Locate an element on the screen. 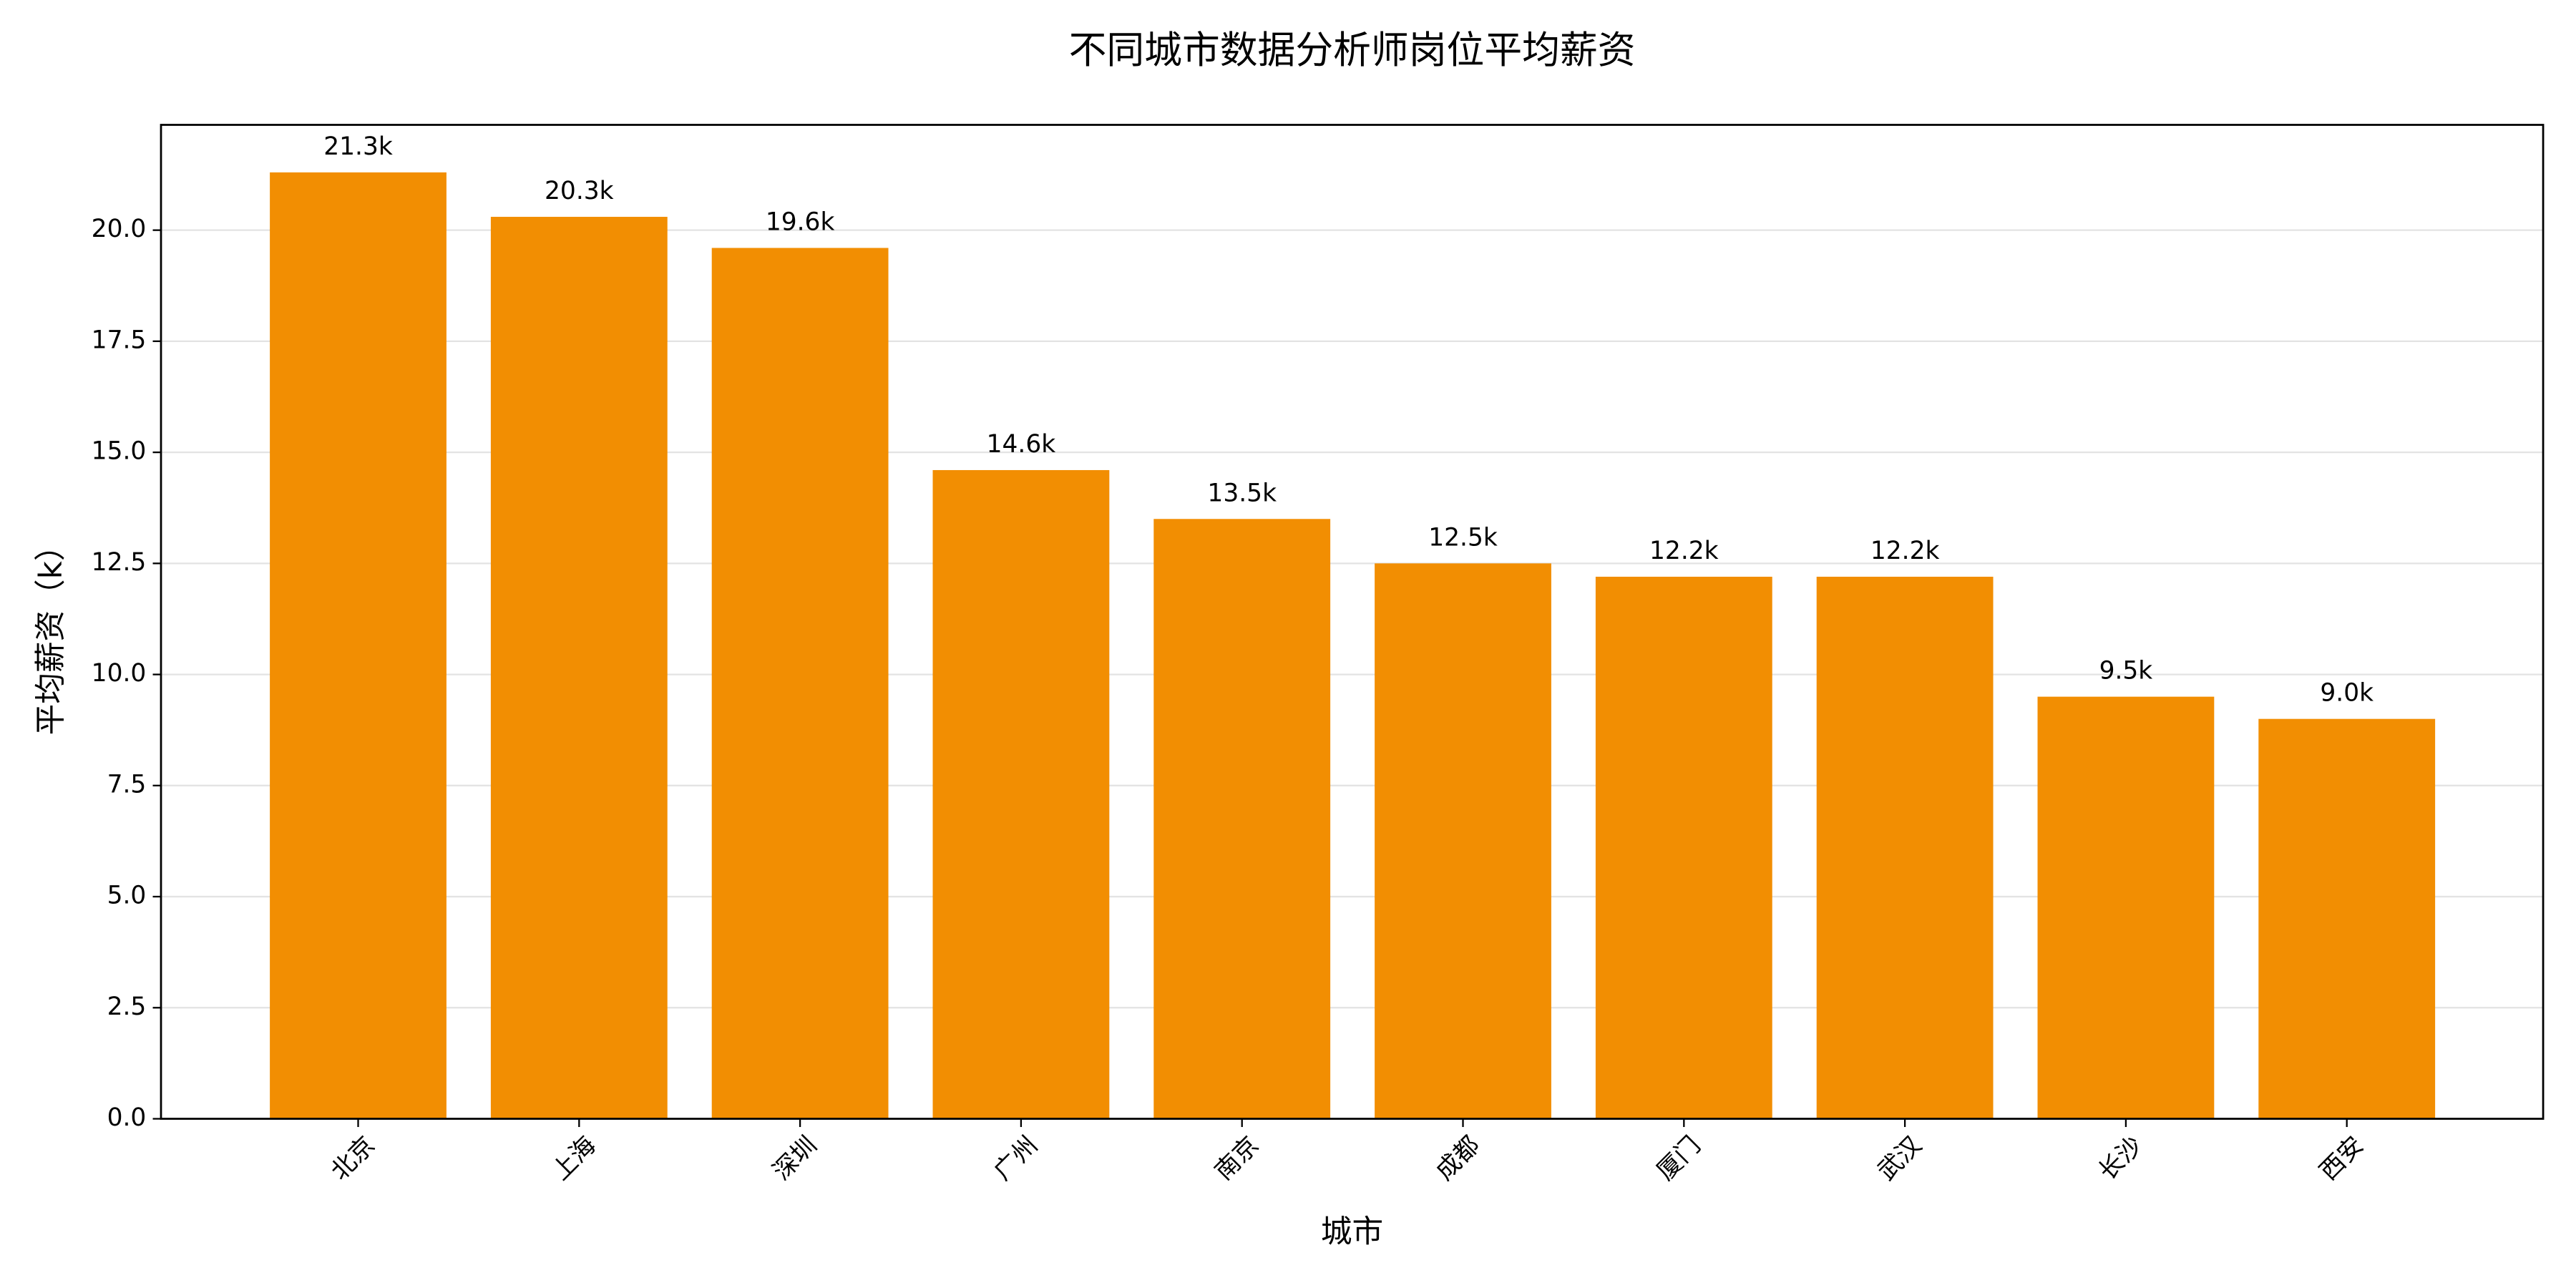  value-label: 9.5k is located at coordinates (2126, 671).